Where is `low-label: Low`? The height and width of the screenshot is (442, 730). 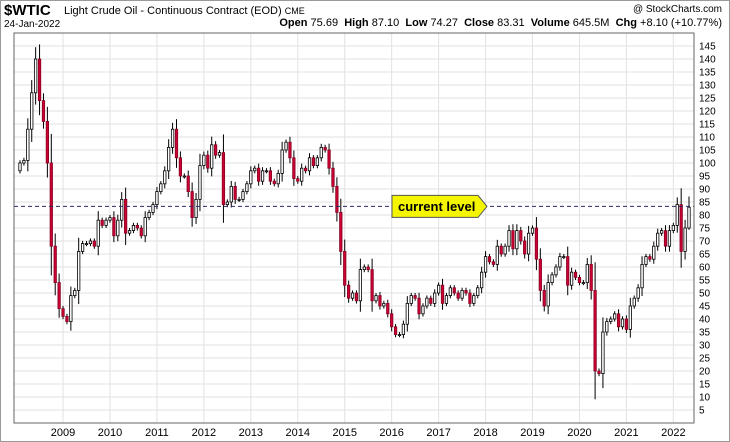 low-label: Low is located at coordinates (416, 23).